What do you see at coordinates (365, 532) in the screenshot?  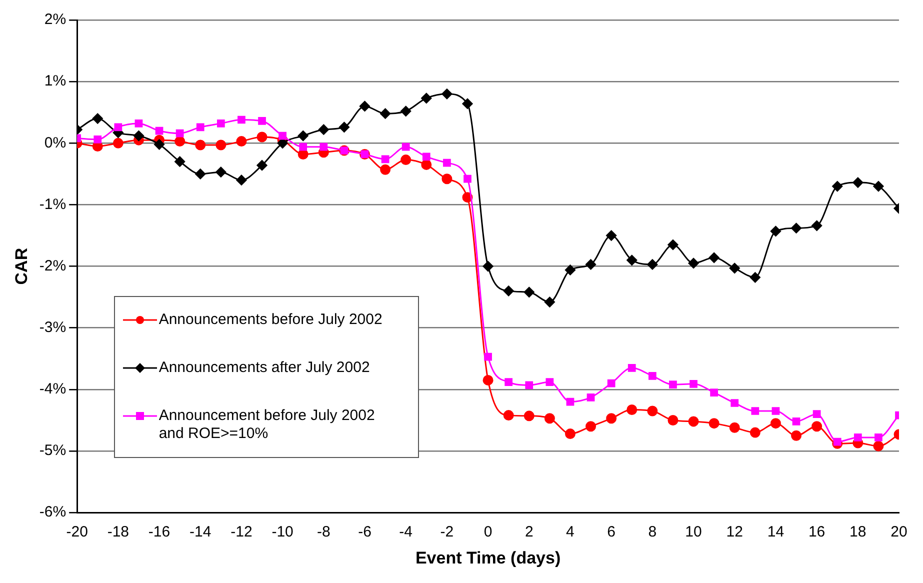 I see `x-tick-label: -6` at bounding box center [365, 532].